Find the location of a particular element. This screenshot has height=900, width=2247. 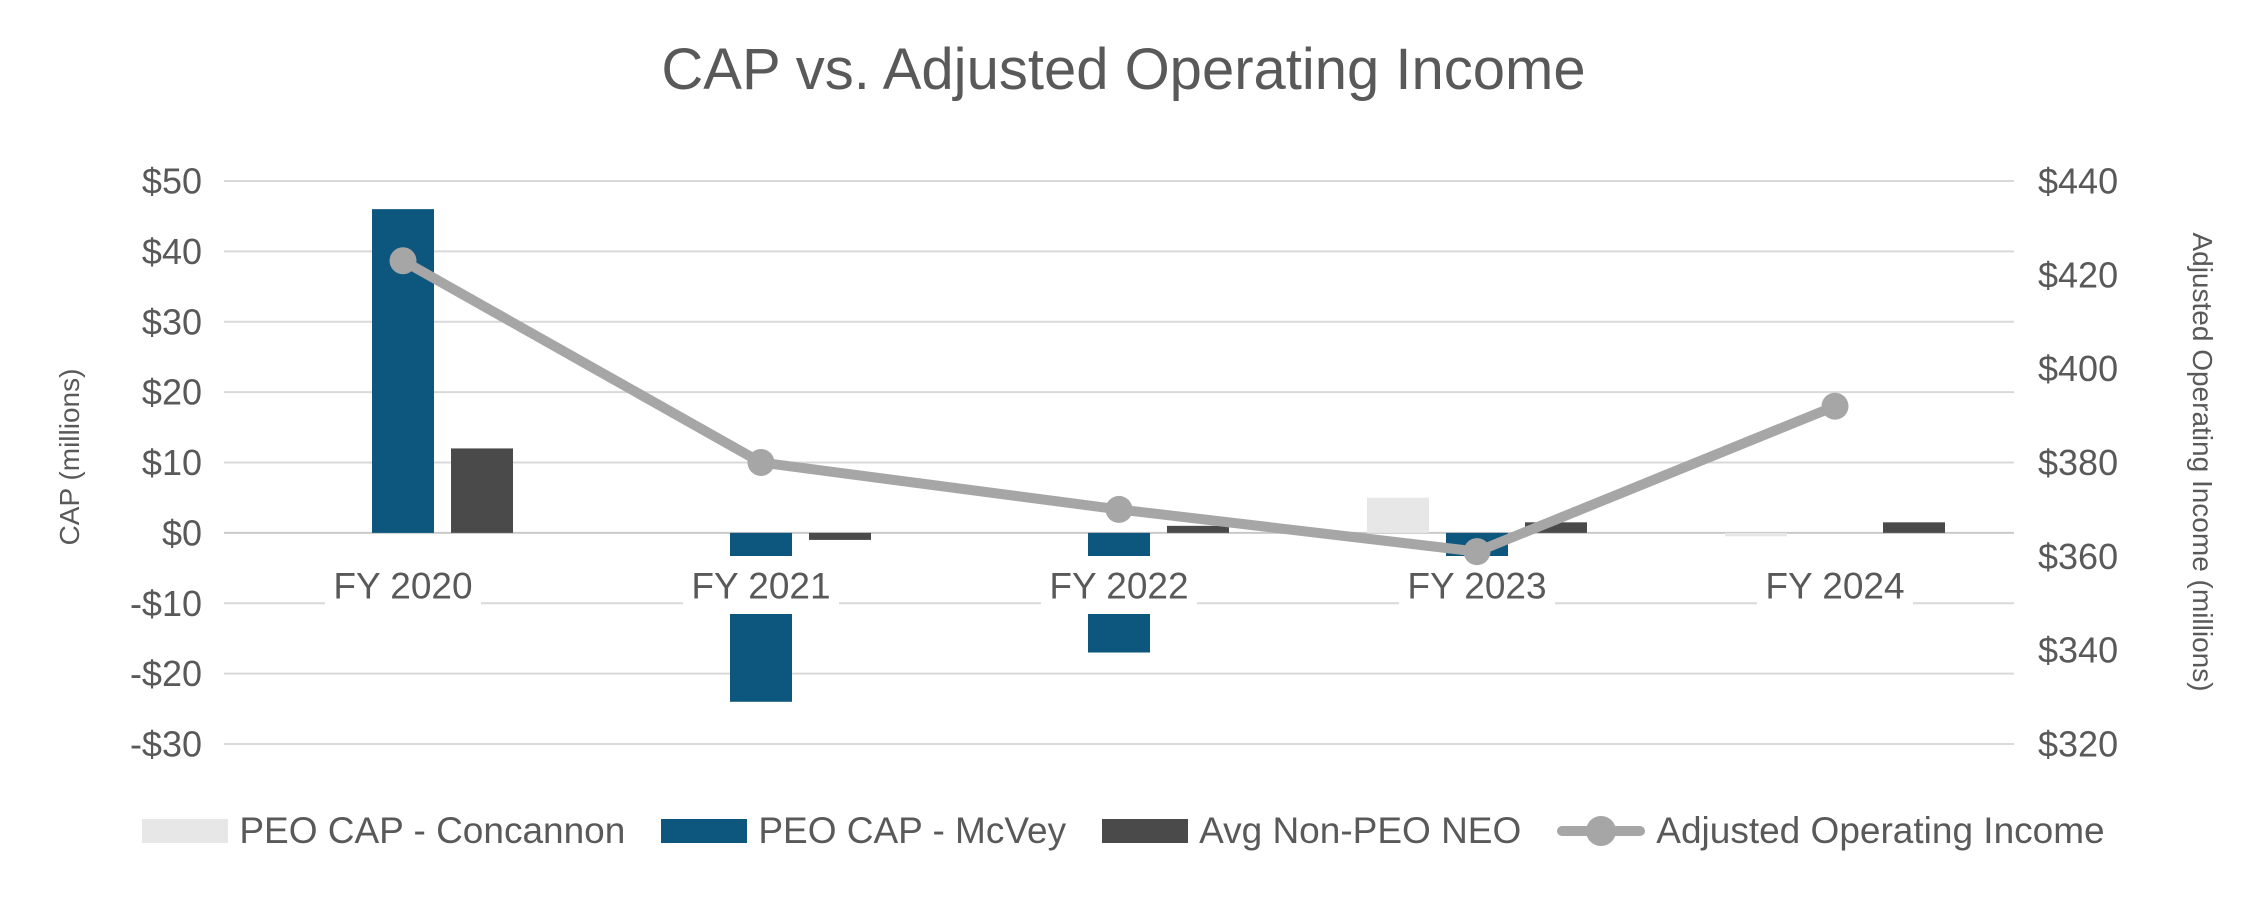

aoi-marker-fy-2023 is located at coordinates (1477, 552).